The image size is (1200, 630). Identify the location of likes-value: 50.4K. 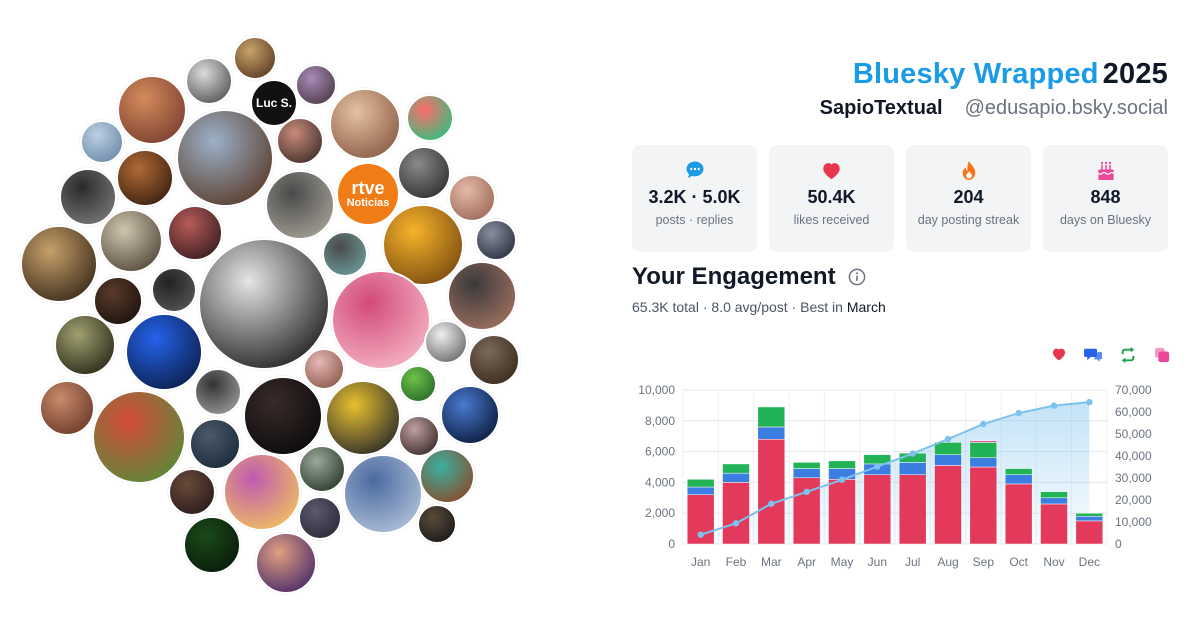
(831, 197).